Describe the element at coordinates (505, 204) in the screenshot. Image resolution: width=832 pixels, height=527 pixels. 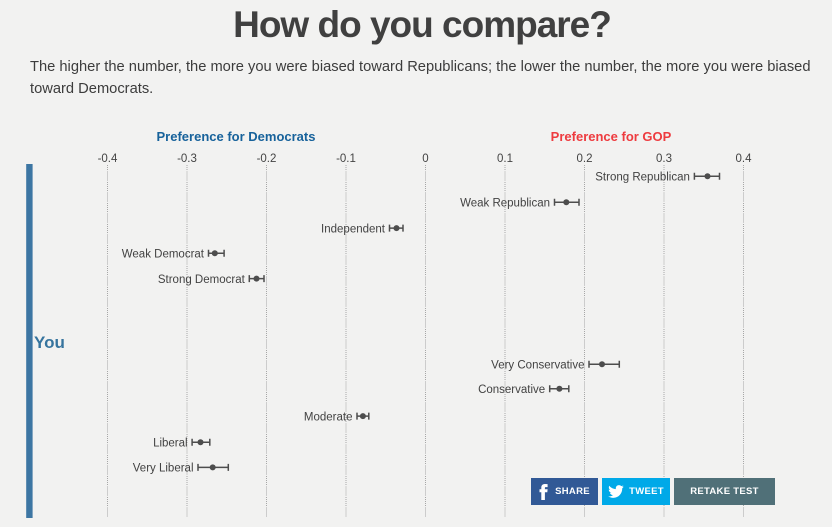
I see `svg-text: Weak Republican` at that location.